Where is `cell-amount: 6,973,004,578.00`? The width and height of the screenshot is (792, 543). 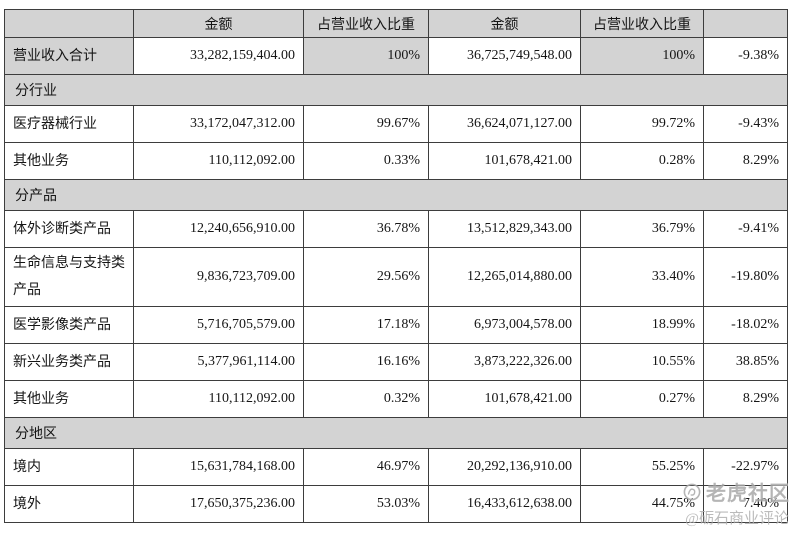
cell-amount: 6,973,004,578.00 is located at coordinates (504, 325).